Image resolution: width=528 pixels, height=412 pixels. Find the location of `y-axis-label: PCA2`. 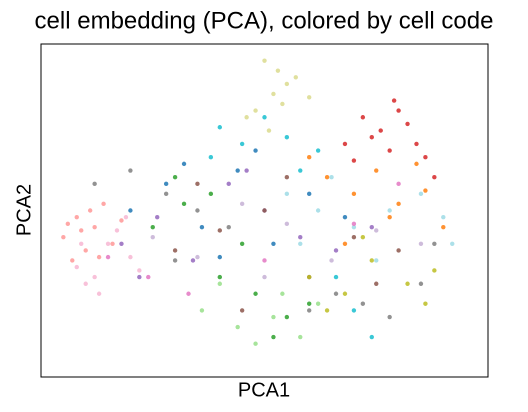

y-axis-label: PCA2 is located at coordinates (24, 210).